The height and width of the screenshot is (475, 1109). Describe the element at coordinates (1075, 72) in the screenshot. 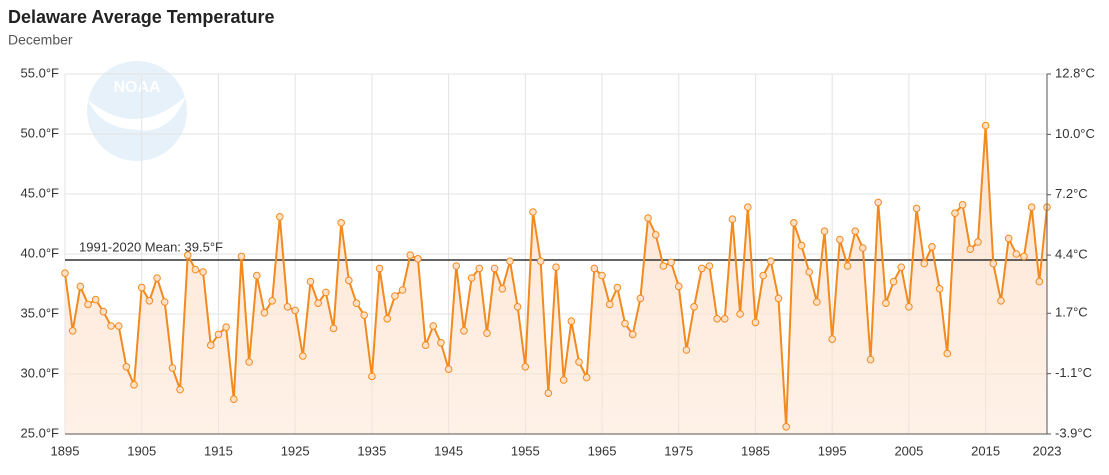

I see `y2-tick-label: 12.8°C` at that location.